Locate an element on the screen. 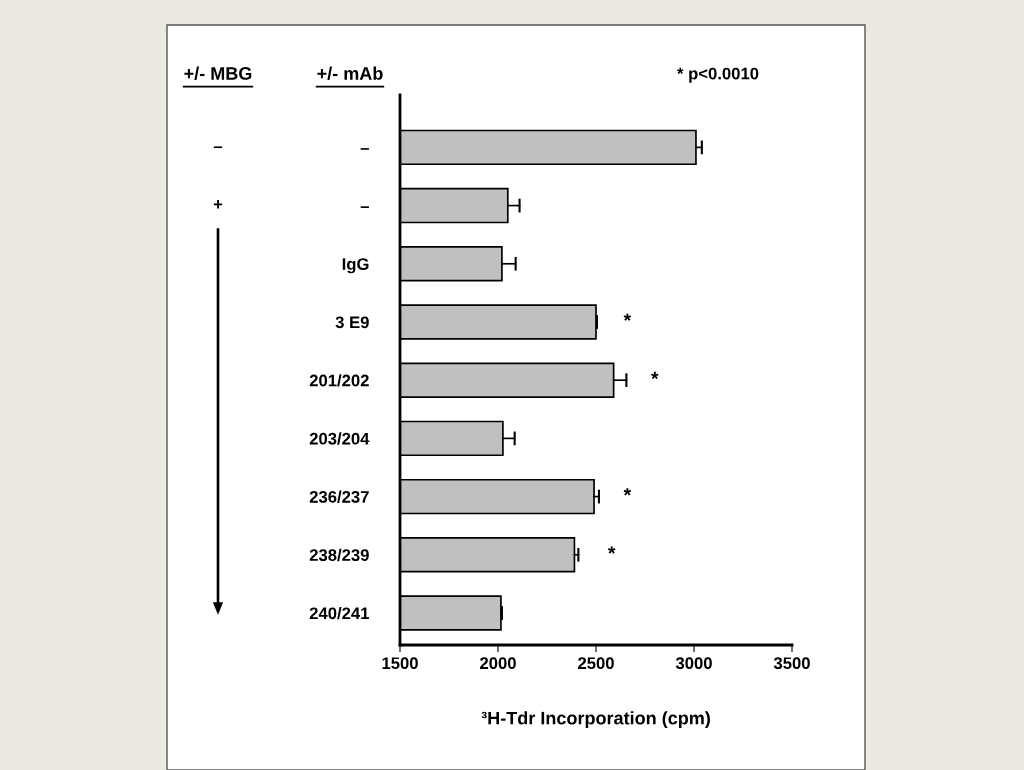  y-tick-label: 238/239 is located at coordinates (339, 555).